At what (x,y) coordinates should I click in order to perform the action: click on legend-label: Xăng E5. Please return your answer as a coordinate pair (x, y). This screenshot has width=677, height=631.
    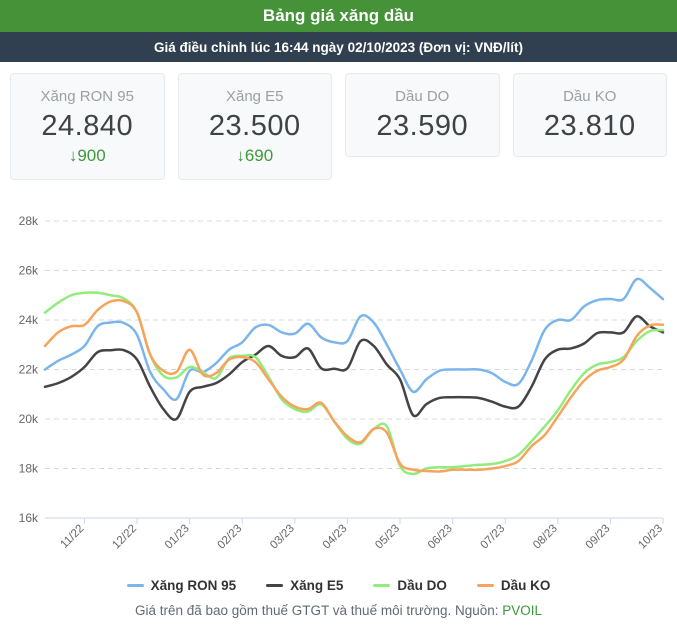
    Looking at the image, I should click on (317, 585).